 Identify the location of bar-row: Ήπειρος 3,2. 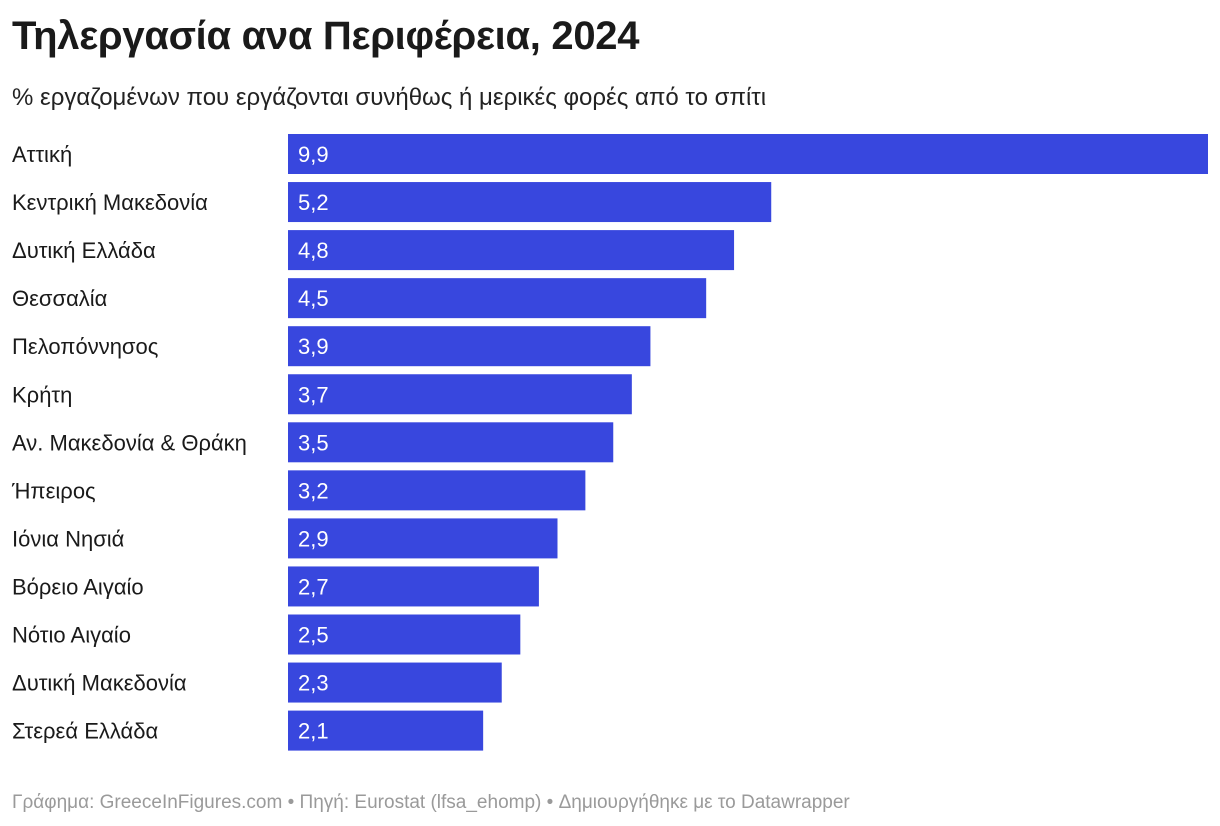
(298, 490).